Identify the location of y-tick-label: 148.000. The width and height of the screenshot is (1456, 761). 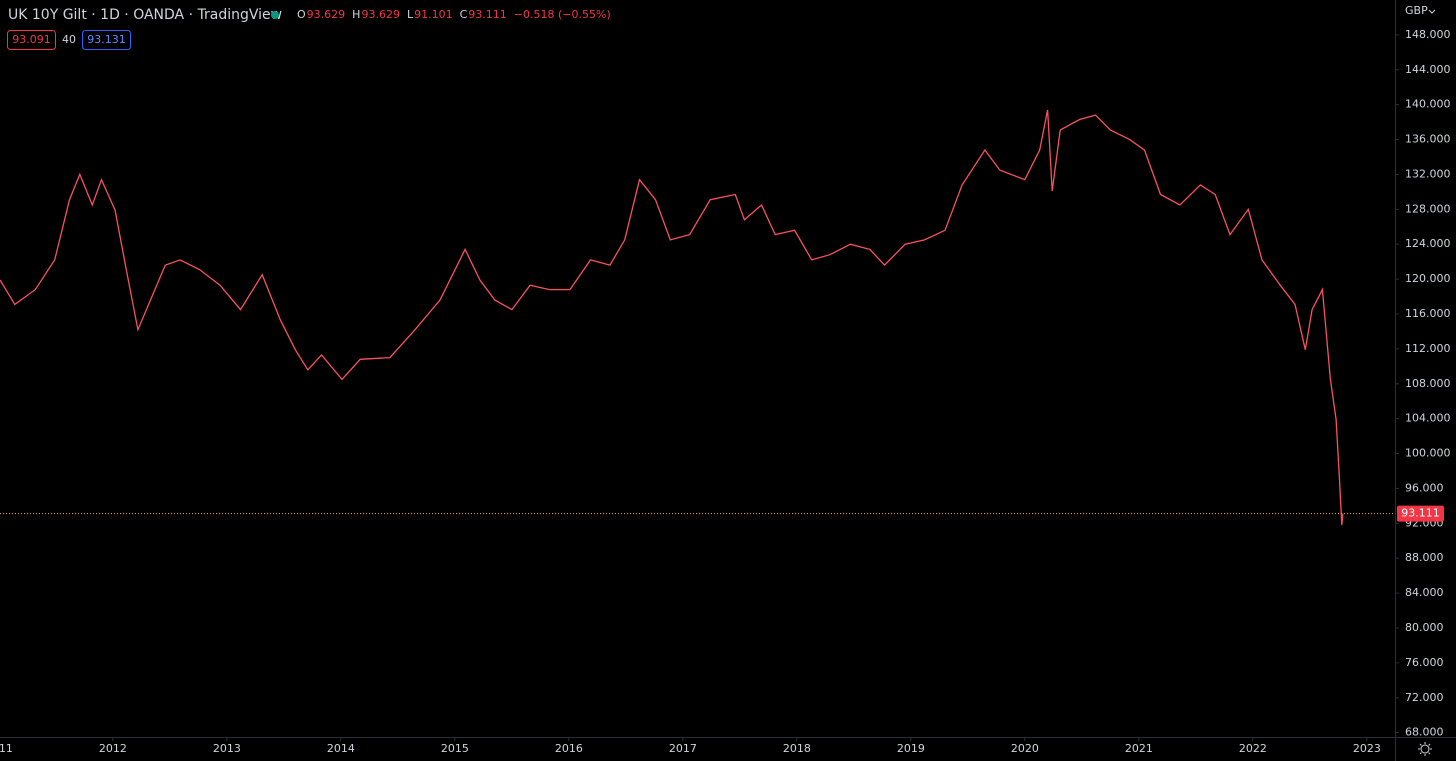
(1428, 34).